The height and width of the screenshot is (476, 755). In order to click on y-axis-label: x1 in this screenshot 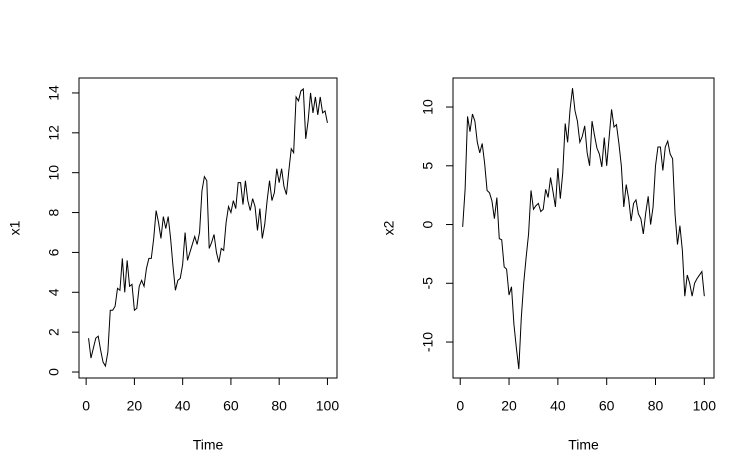, I will do `click(15, 227)`.